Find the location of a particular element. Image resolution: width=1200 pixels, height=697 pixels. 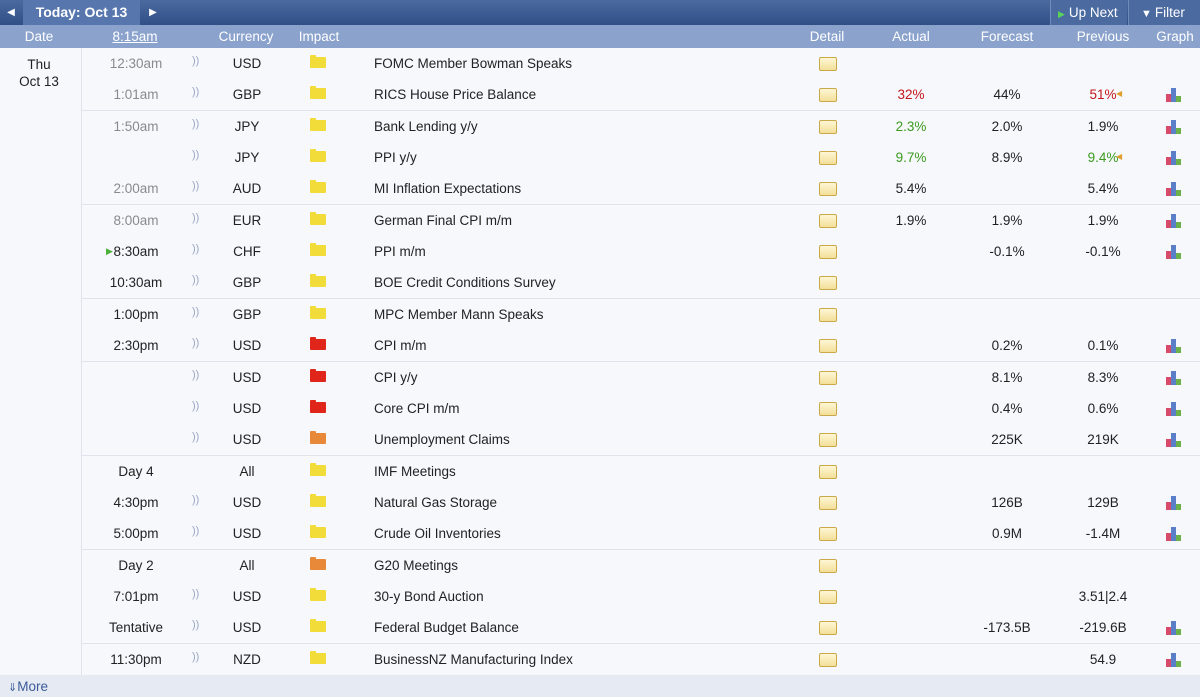

event-title: BusinessNZ Manufacturing Index is located at coordinates (473, 659).